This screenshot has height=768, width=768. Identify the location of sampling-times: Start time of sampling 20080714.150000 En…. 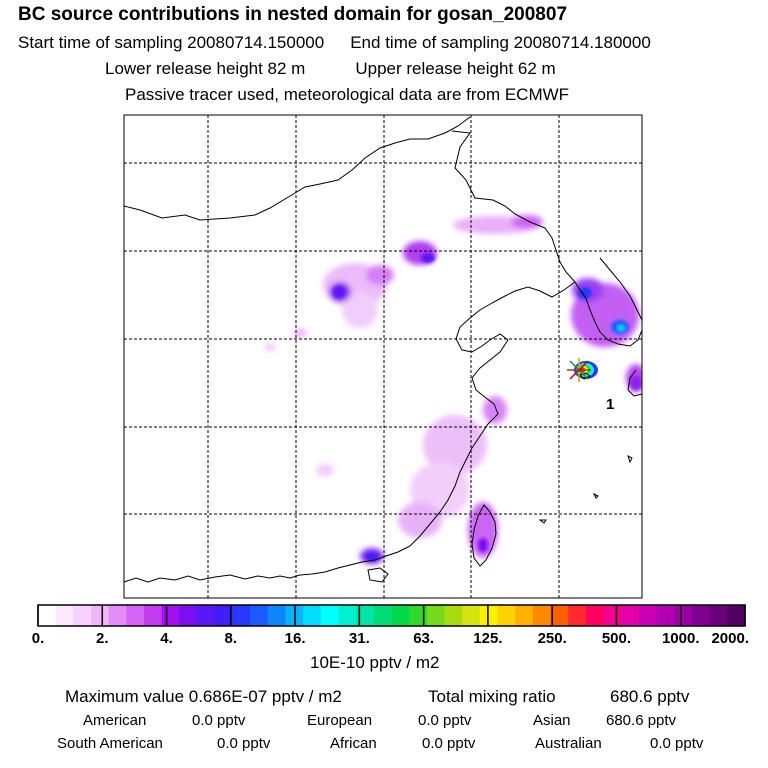
(334, 43).